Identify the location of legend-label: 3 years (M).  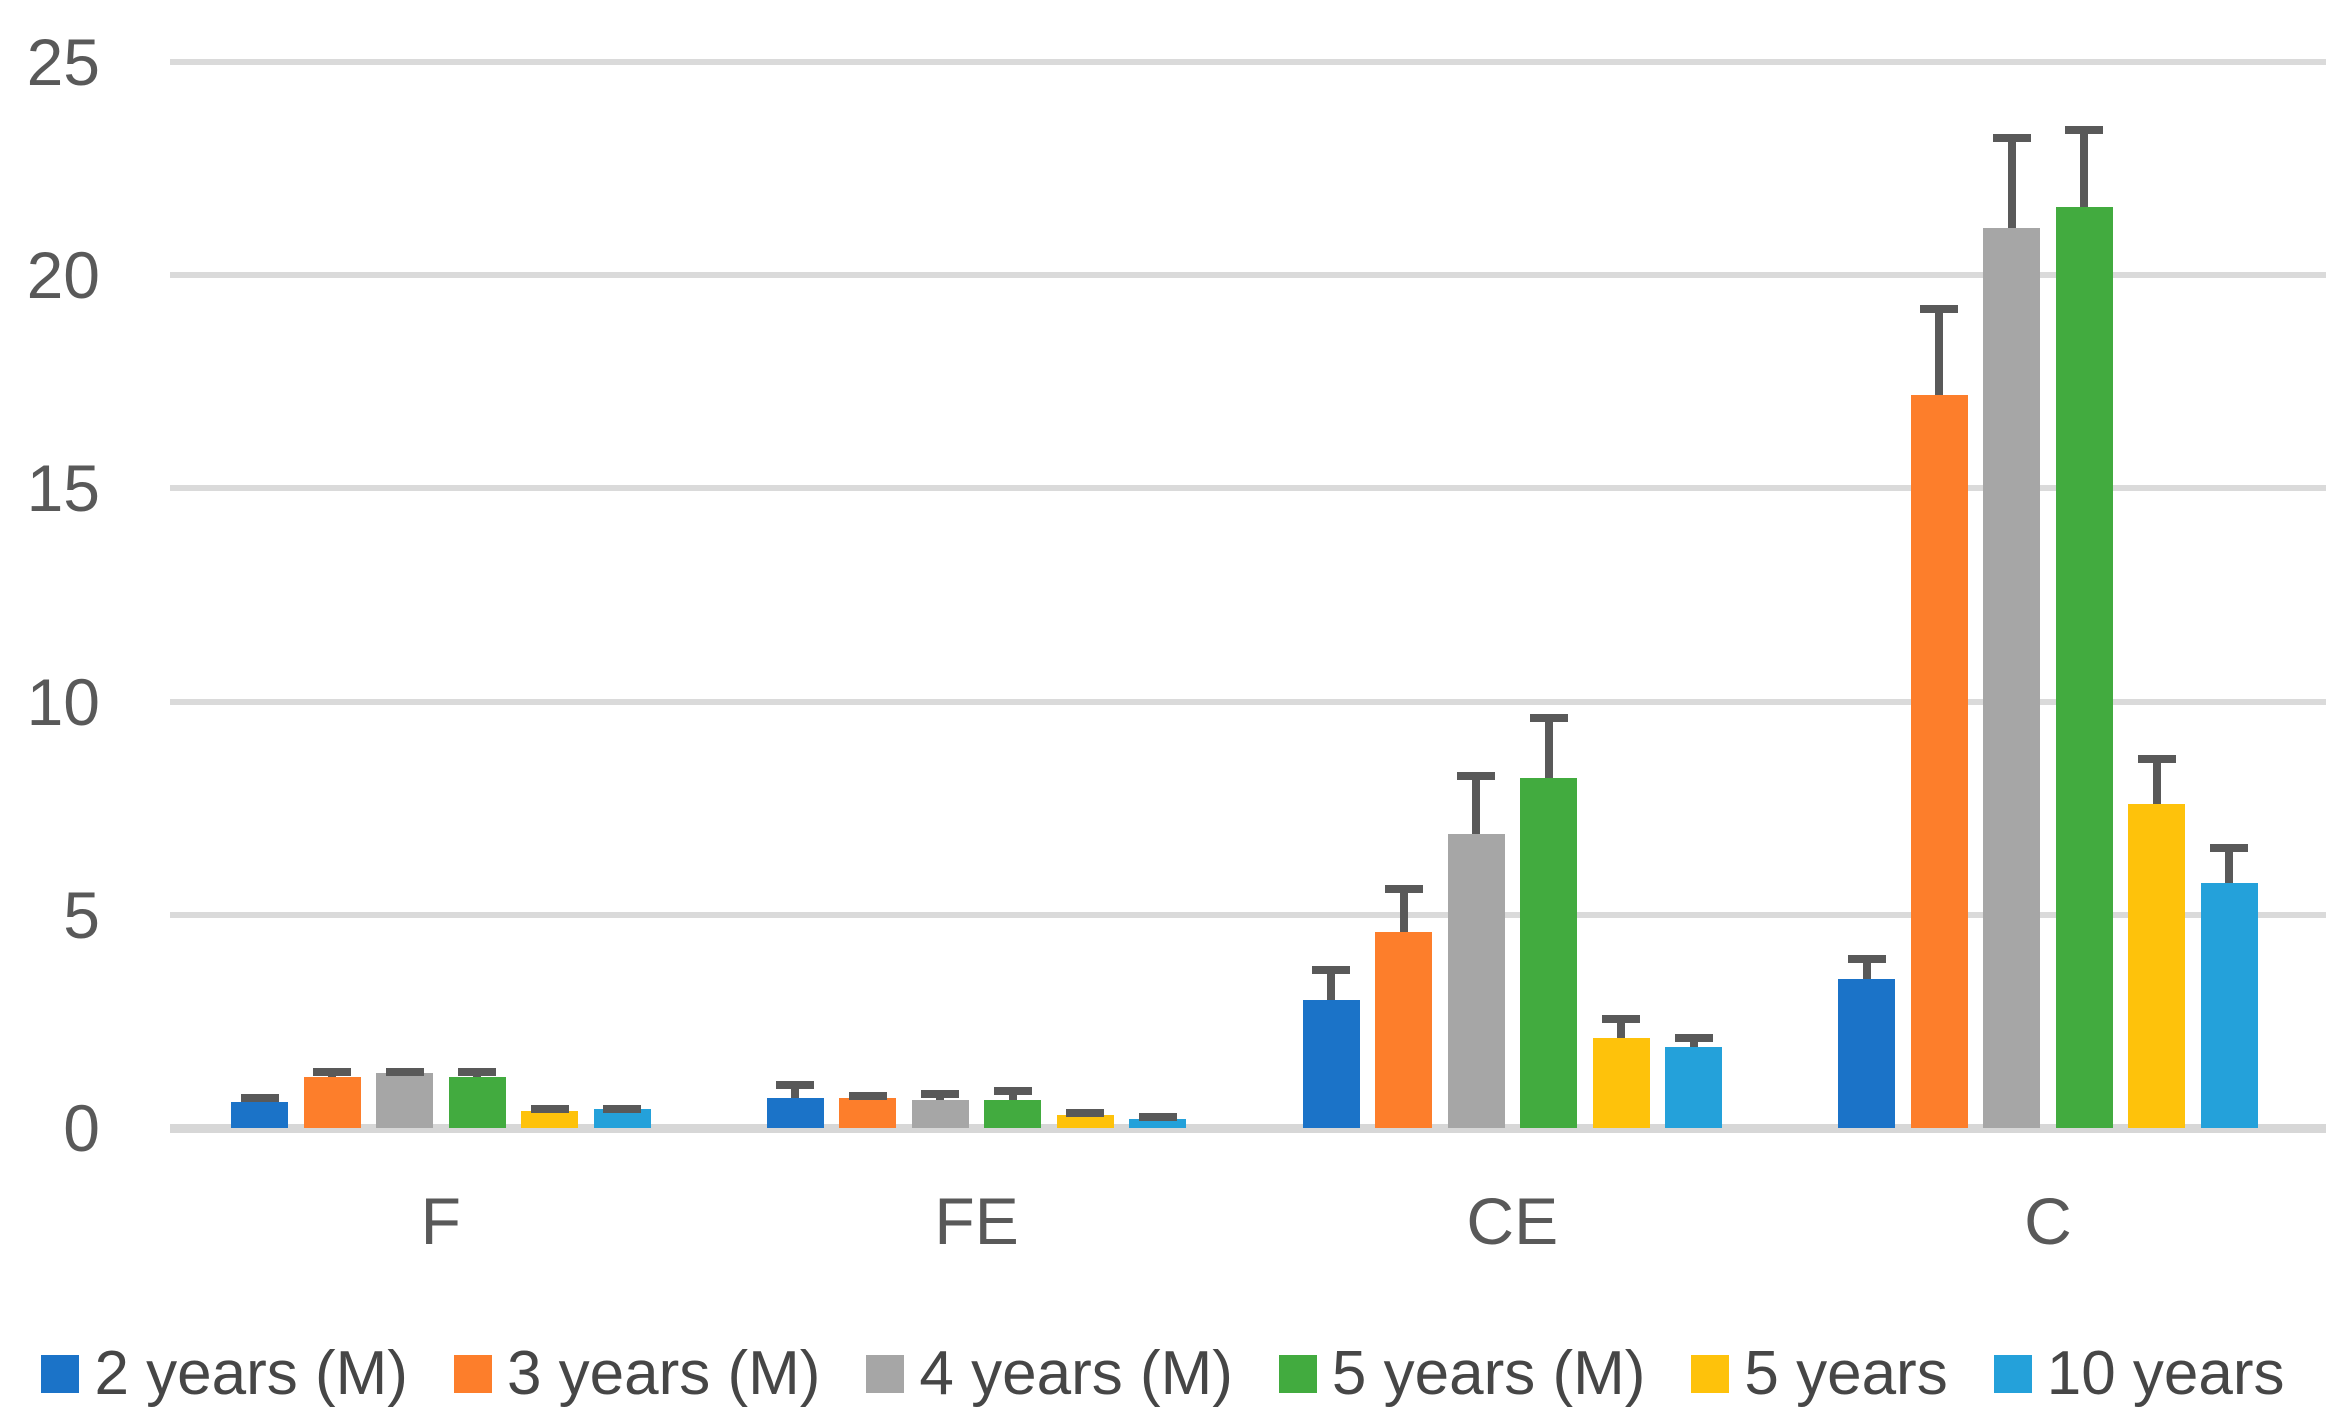
(663, 1373).